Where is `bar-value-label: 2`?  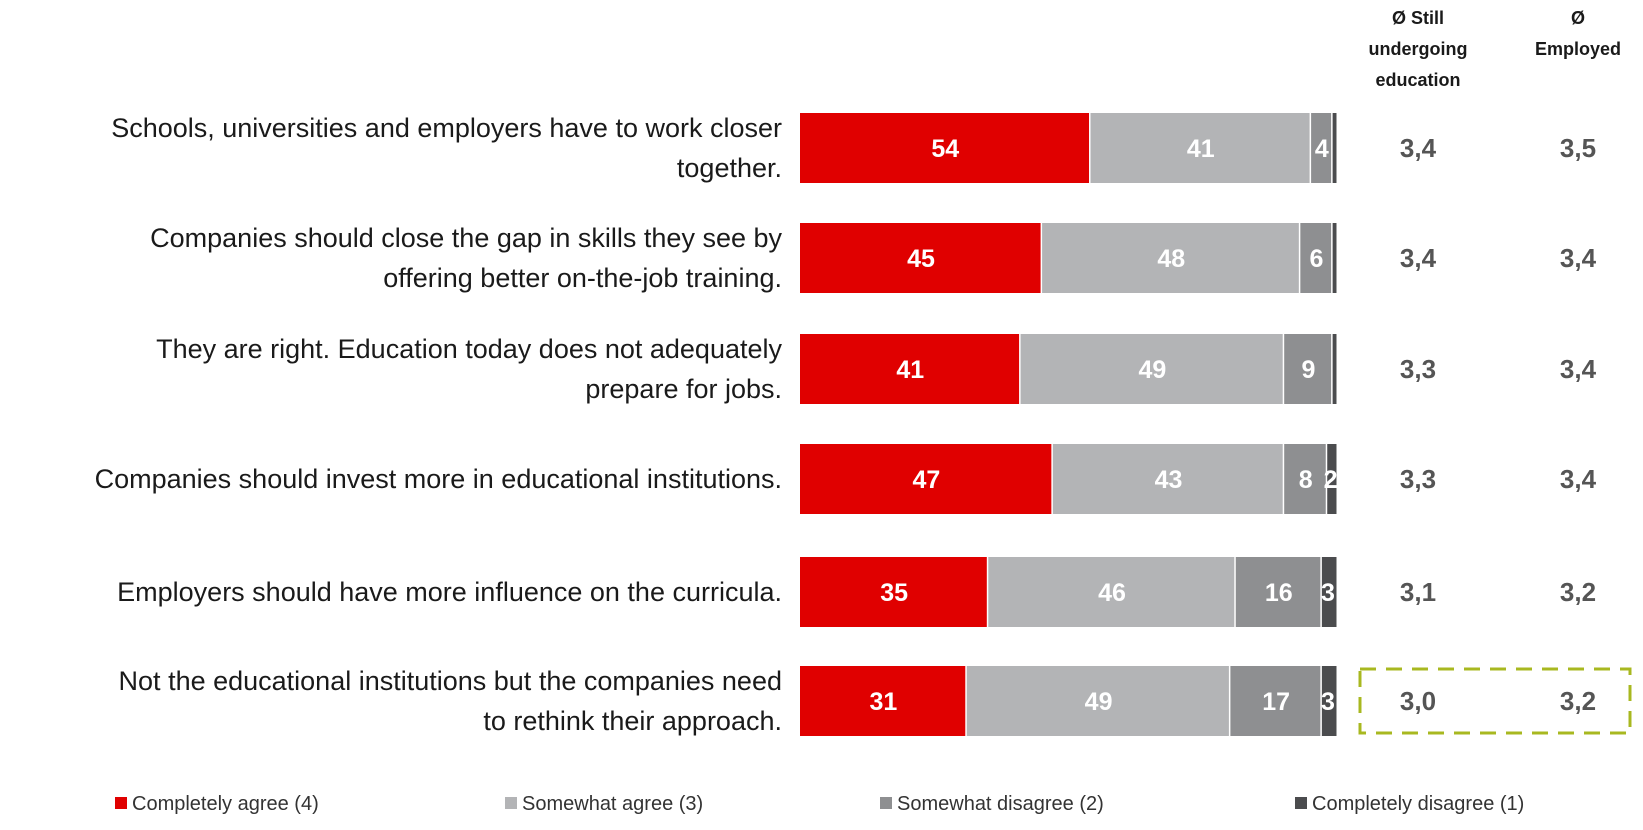 bar-value-label: 2 is located at coordinates (1331, 480).